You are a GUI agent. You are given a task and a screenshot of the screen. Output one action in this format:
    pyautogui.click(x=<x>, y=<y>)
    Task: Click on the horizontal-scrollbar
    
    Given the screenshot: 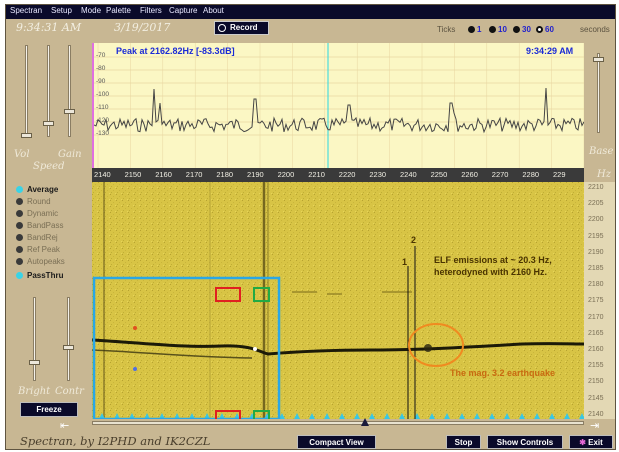 What is the action you would take?
    pyautogui.click(x=338, y=423)
    